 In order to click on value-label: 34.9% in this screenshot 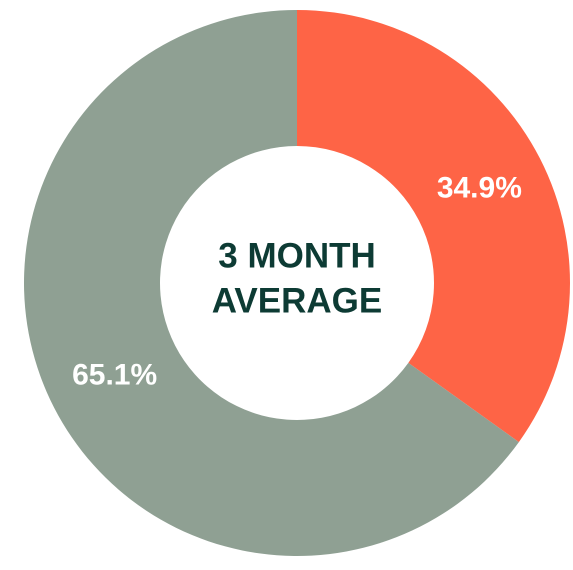, I will do `click(479, 187)`.